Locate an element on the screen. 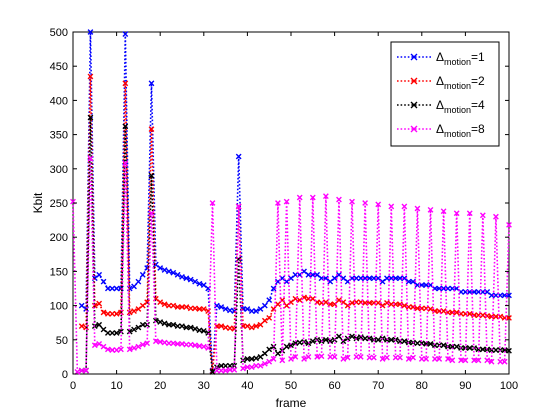 The height and width of the screenshot is (420, 560). legend-label: Δmotion=2 is located at coordinates (460, 82).